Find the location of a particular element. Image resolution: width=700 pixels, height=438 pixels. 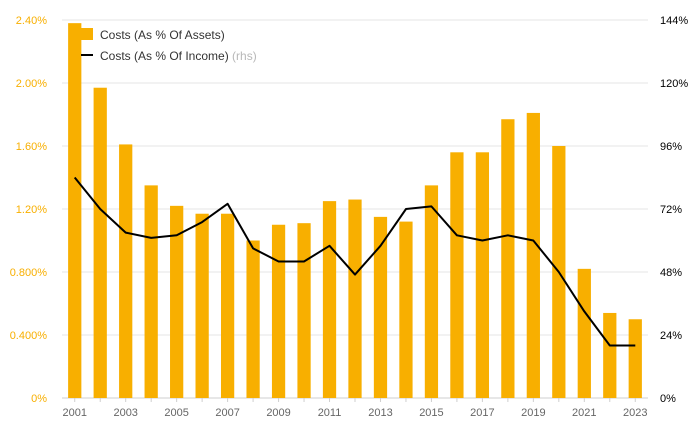

x-tick-label: 2003 is located at coordinates (125, 413).